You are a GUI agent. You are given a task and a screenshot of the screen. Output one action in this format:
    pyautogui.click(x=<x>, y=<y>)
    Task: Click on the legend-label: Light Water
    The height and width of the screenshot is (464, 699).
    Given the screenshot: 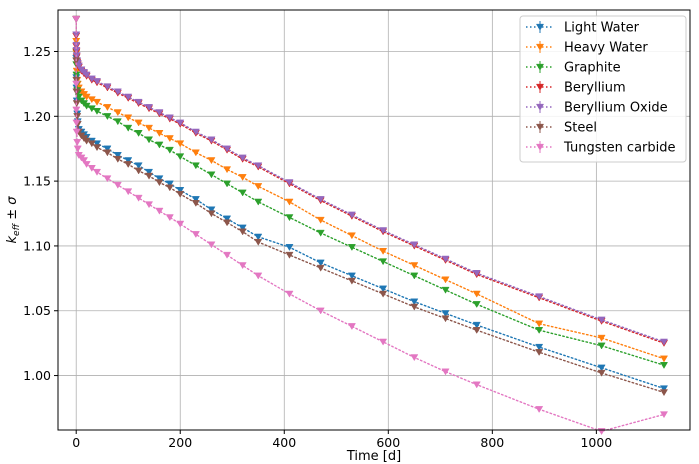 What is the action you would take?
    pyautogui.click(x=602, y=28)
    